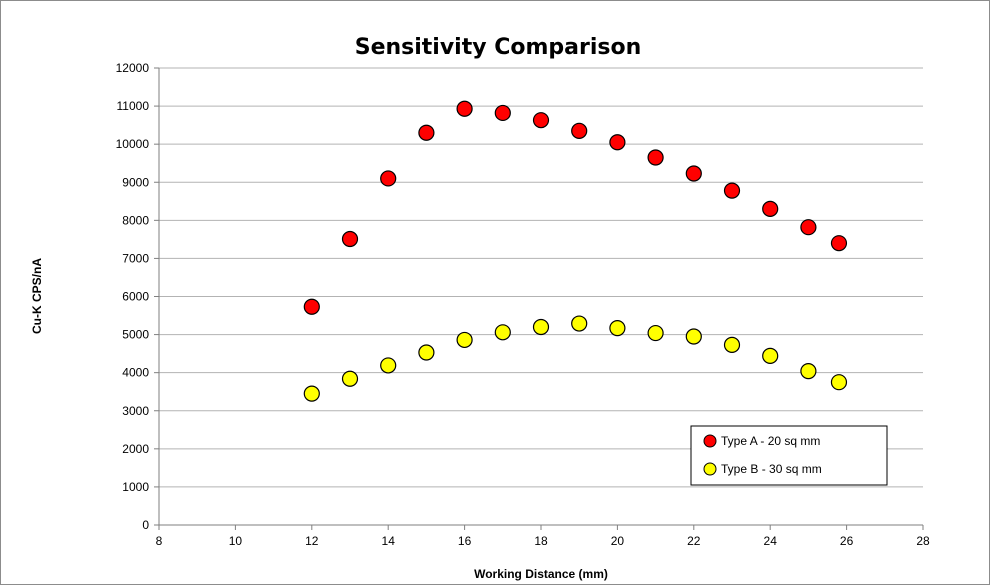 Image resolution: width=990 pixels, height=585 pixels. What do you see at coordinates (771, 469) in the screenshot?
I see `legend-label-type-b: Type B - 30 sq mm` at bounding box center [771, 469].